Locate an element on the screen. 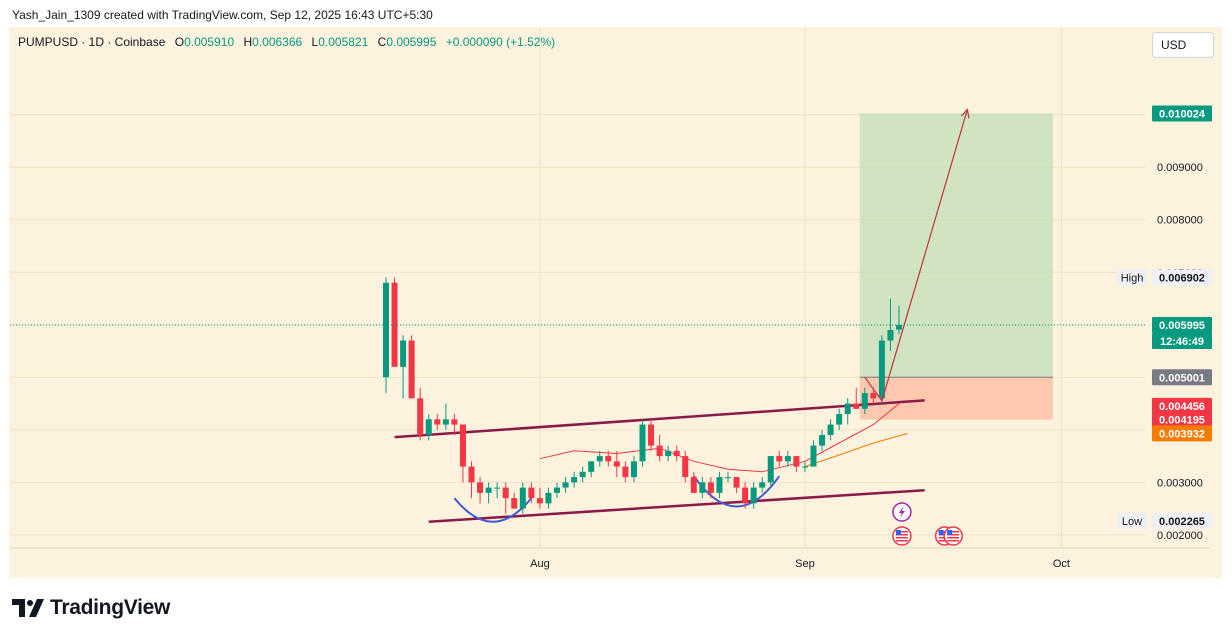  scale-label-text: 0.005001 is located at coordinates (1182, 378).